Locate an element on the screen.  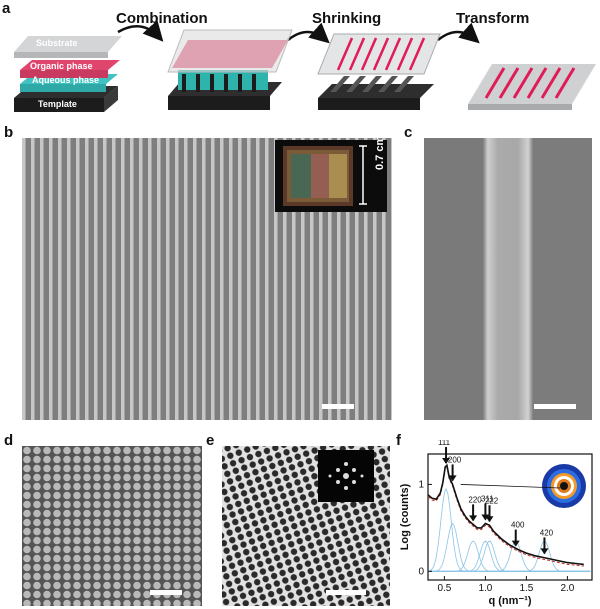
peak-label-400: 400 is located at coordinates (518, 525).